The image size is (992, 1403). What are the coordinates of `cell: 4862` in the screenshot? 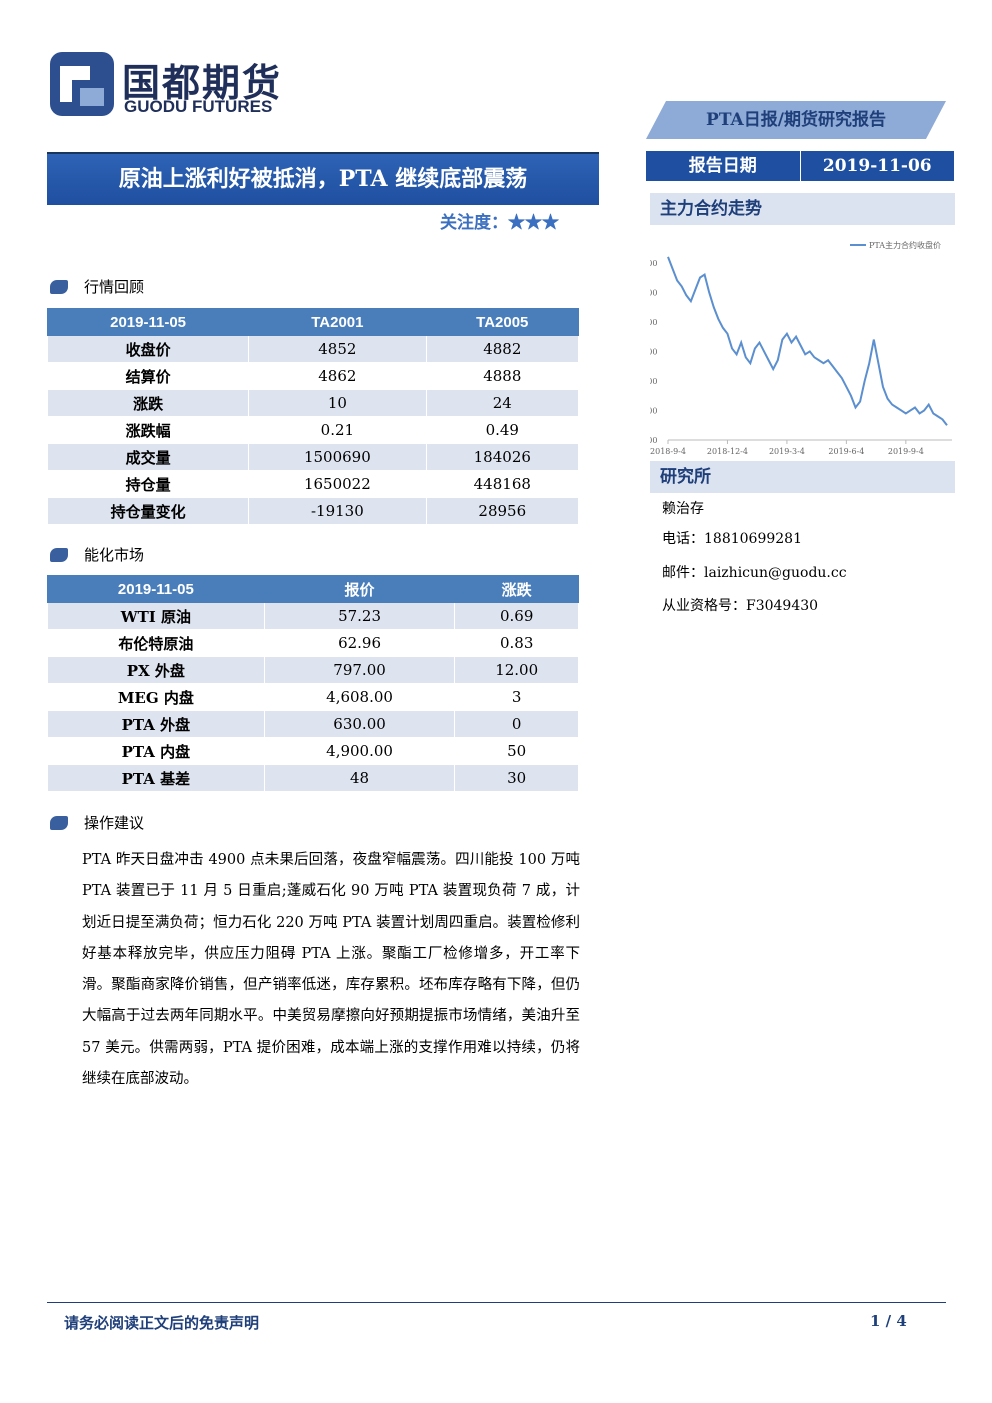 It's located at (337, 376).